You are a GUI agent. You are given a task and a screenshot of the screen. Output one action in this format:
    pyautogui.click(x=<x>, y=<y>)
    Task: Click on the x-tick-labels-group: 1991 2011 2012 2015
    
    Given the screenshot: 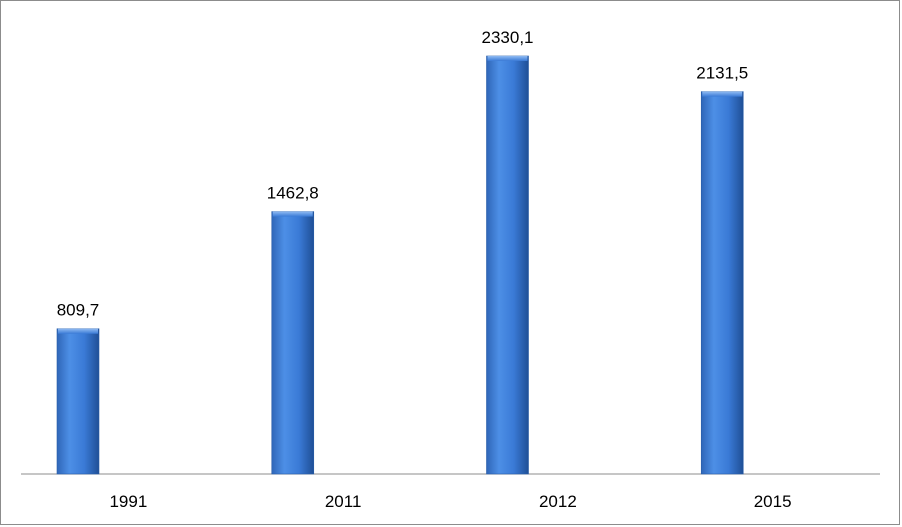 What is the action you would take?
    pyautogui.click(x=450, y=501)
    